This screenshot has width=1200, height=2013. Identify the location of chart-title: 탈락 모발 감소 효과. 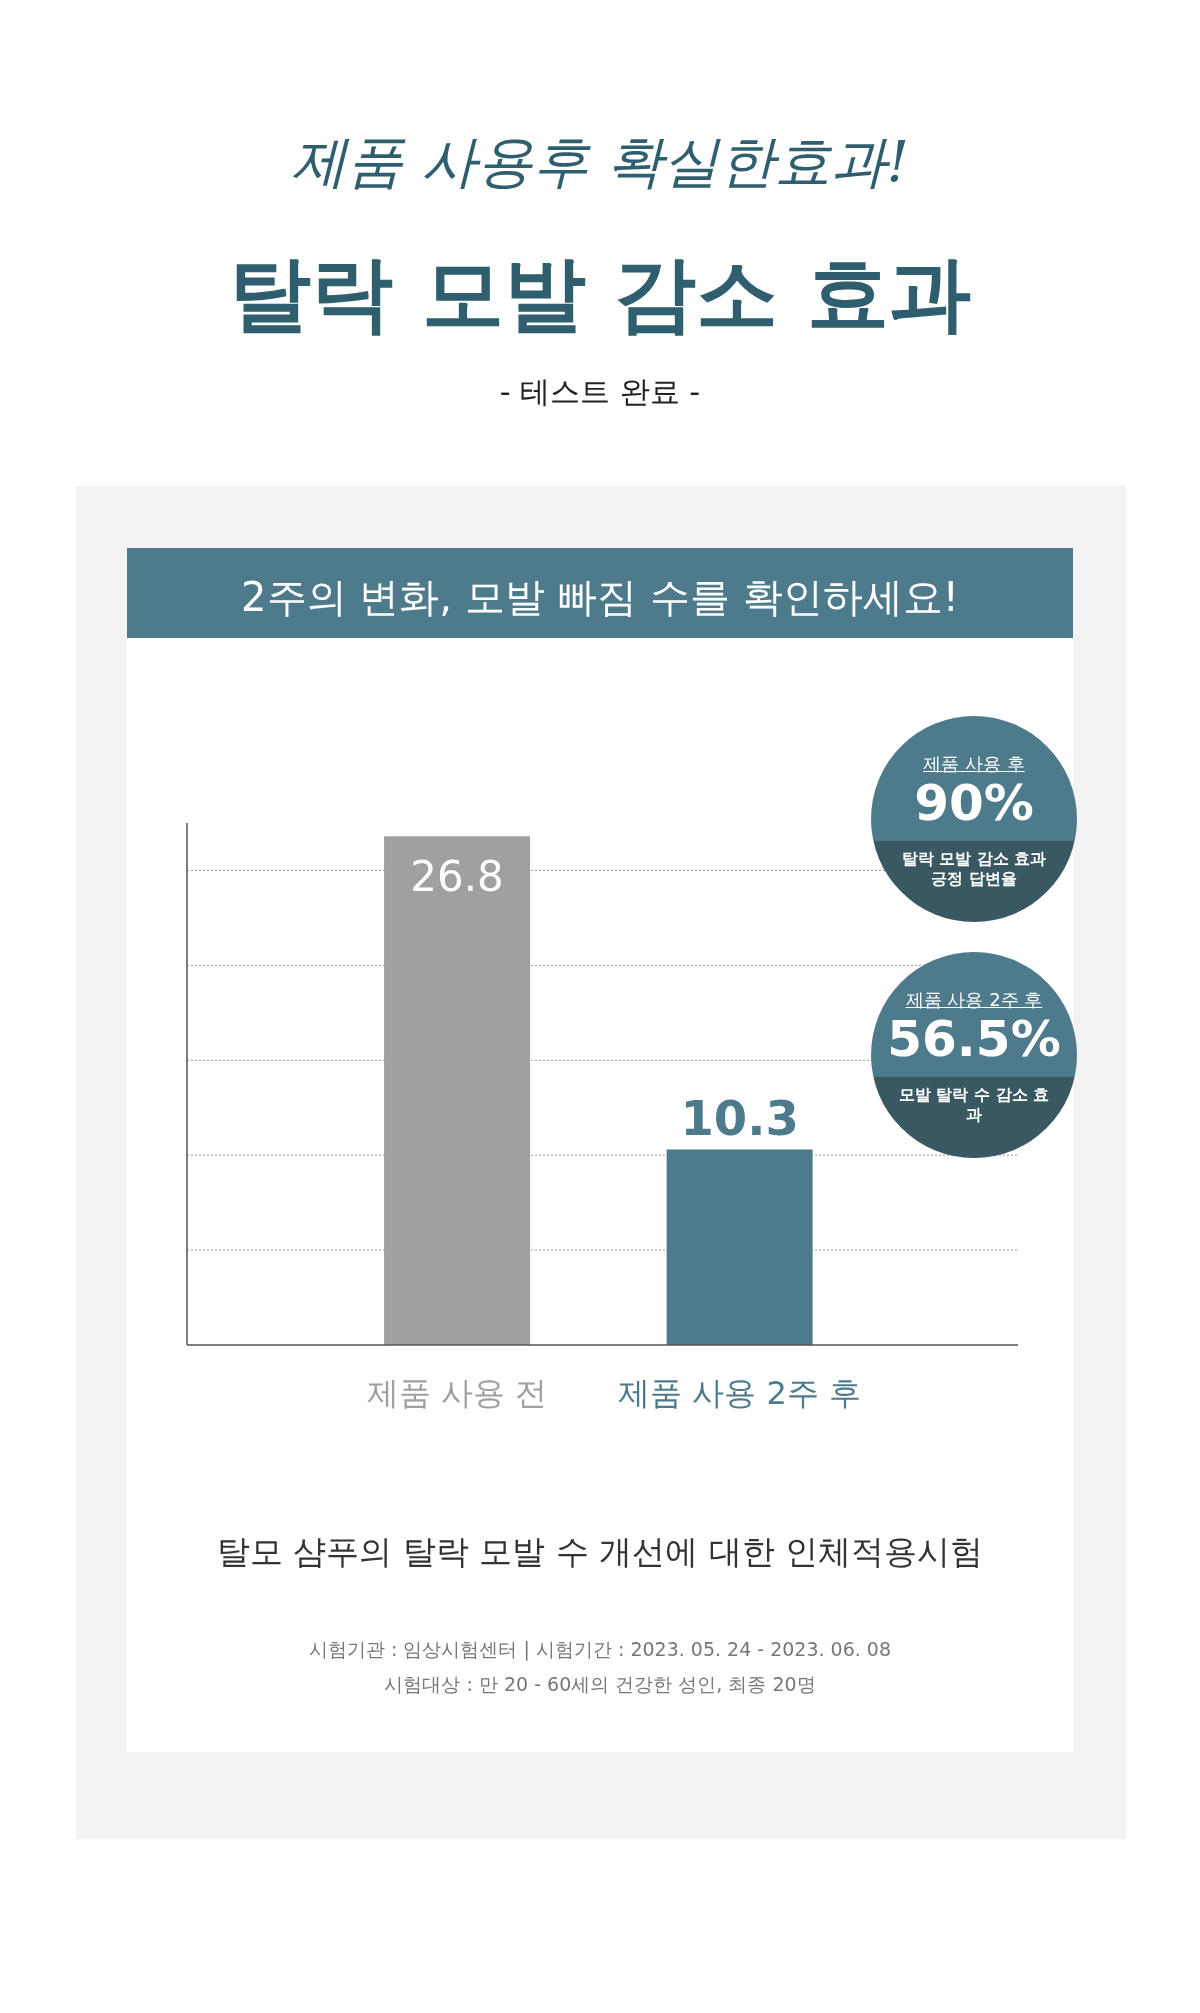
(600, 294).